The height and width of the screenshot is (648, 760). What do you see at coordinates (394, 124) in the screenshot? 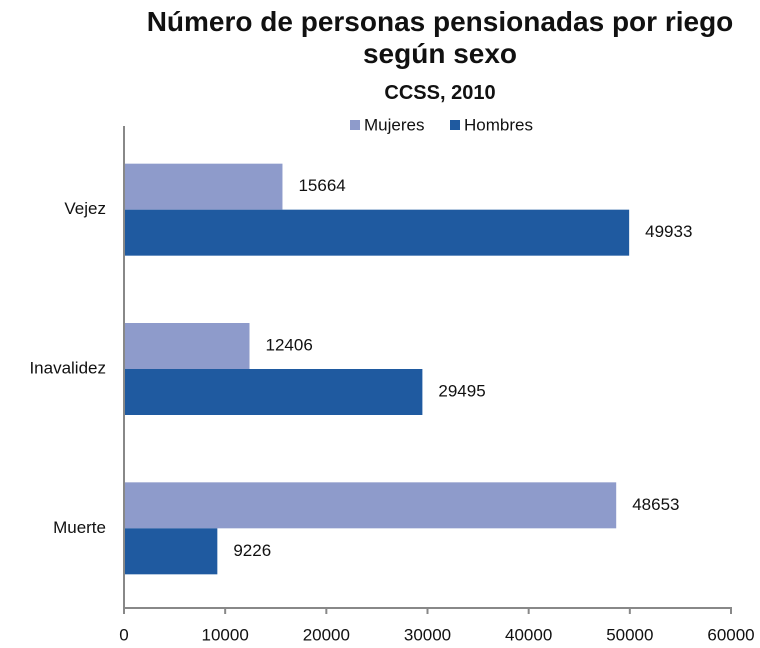
I see `legend-label: Mujeres` at bounding box center [394, 124].